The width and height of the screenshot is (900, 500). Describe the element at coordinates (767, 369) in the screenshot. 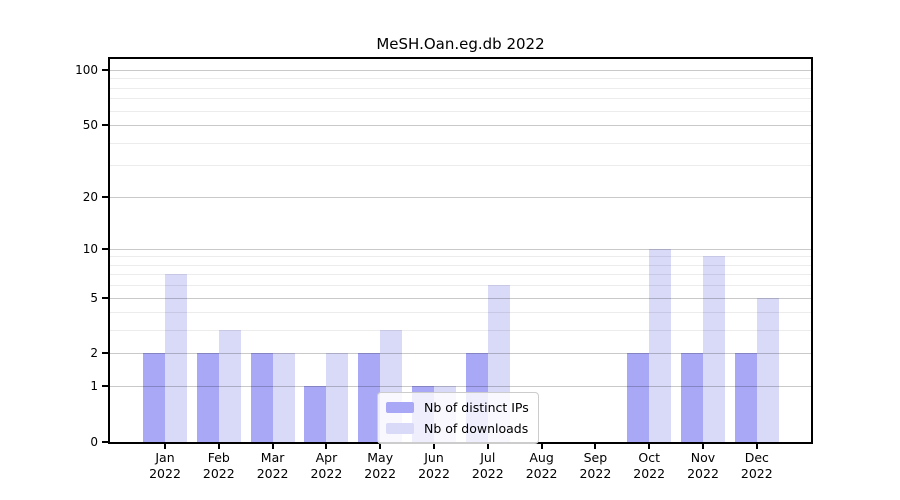

I see `bar-downloads-dec` at that location.